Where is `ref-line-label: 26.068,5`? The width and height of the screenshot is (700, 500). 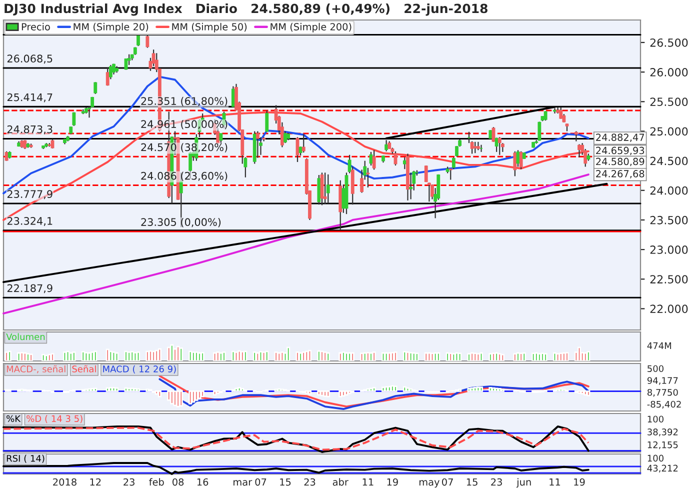
ref-line-label: 26.068,5 is located at coordinates (29, 59).